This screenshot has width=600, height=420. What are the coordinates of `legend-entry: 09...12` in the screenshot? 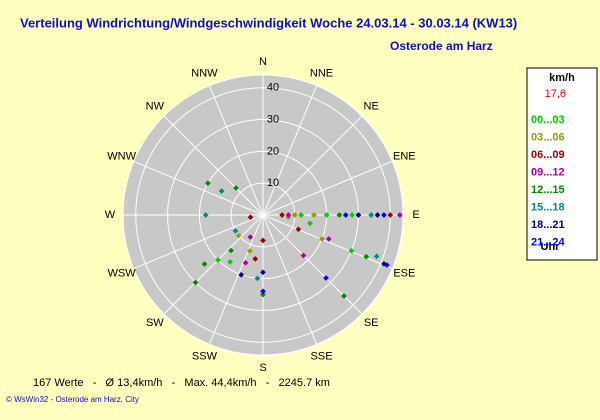 It's located at (548, 172).